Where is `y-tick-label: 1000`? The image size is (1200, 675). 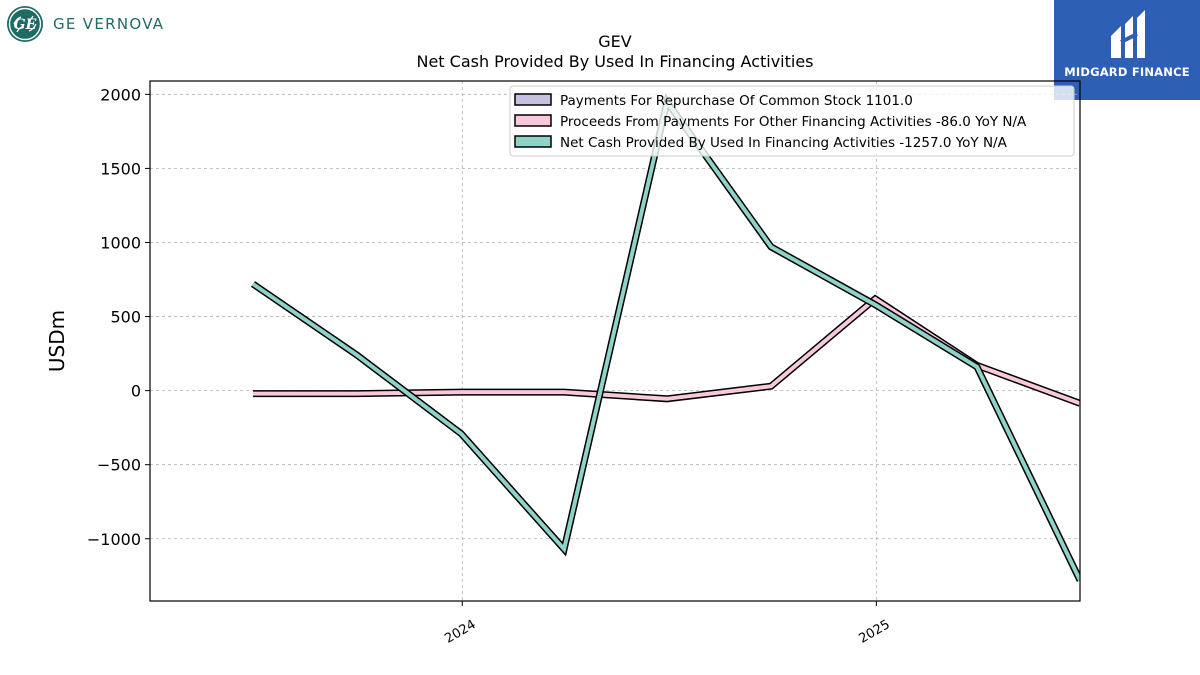 y-tick-label: 1000 is located at coordinates (120, 242).